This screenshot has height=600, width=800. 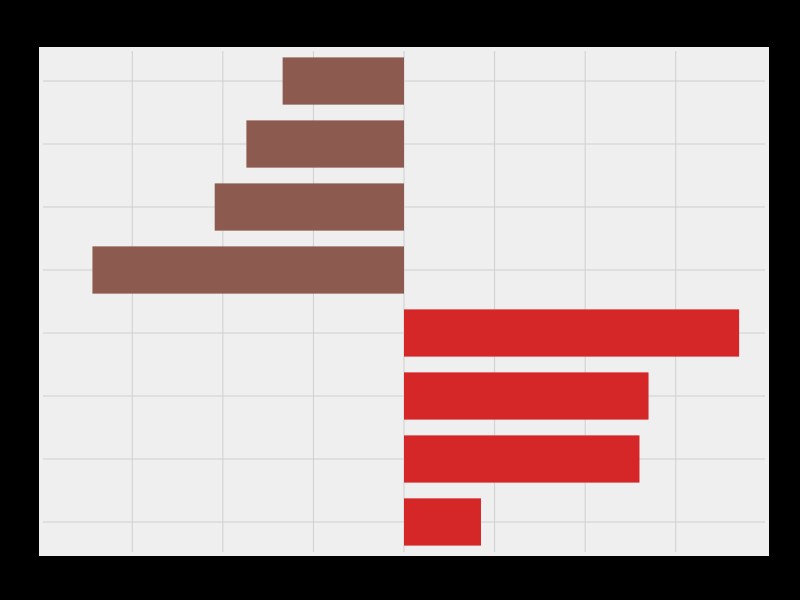 I want to click on x-tick-label: 3, so click(x=676, y=572).